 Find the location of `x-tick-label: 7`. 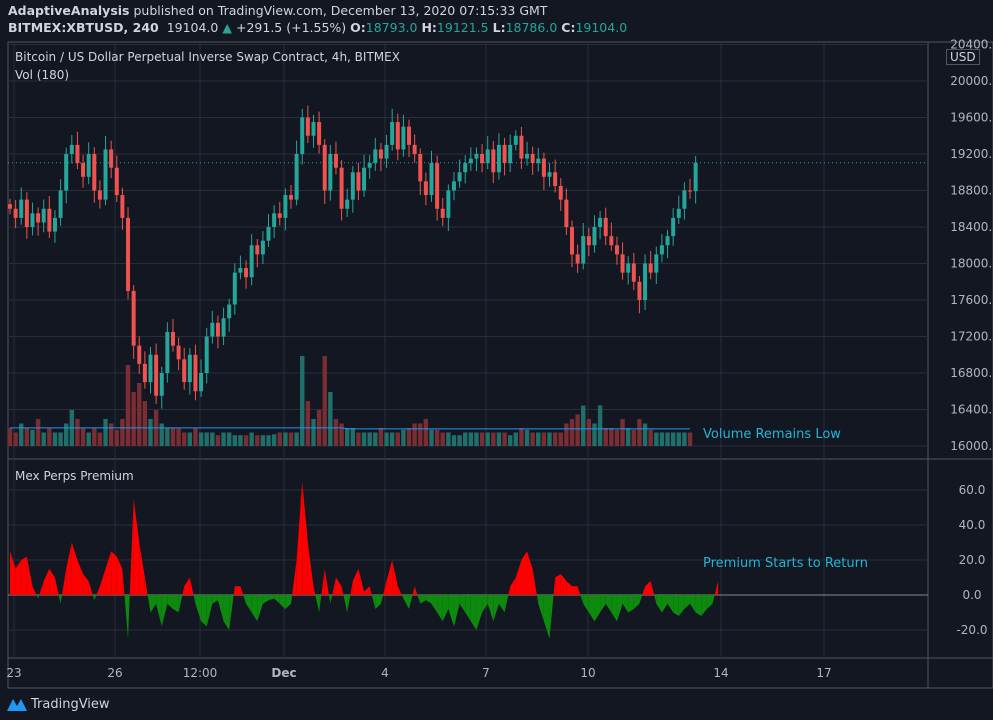

x-tick-label: 7 is located at coordinates (486, 673).